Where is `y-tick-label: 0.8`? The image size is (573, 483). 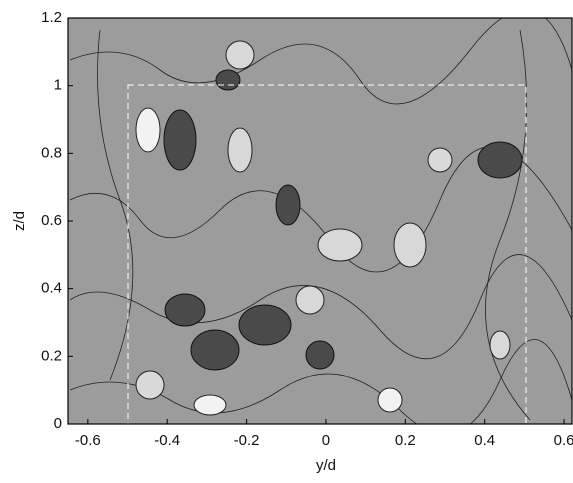 y-tick-label: 0.8 is located at coordinates (51, 152).